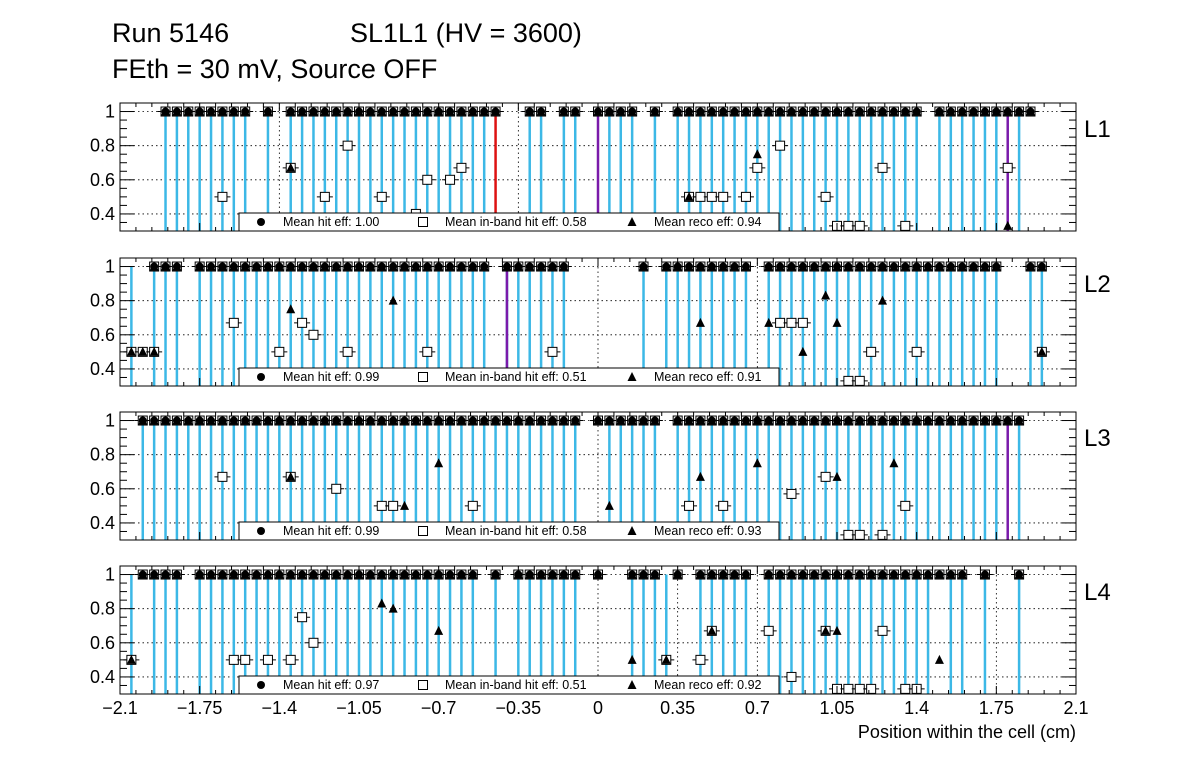  I want to click on y-tick-label: 0.6, so click(102, 643).